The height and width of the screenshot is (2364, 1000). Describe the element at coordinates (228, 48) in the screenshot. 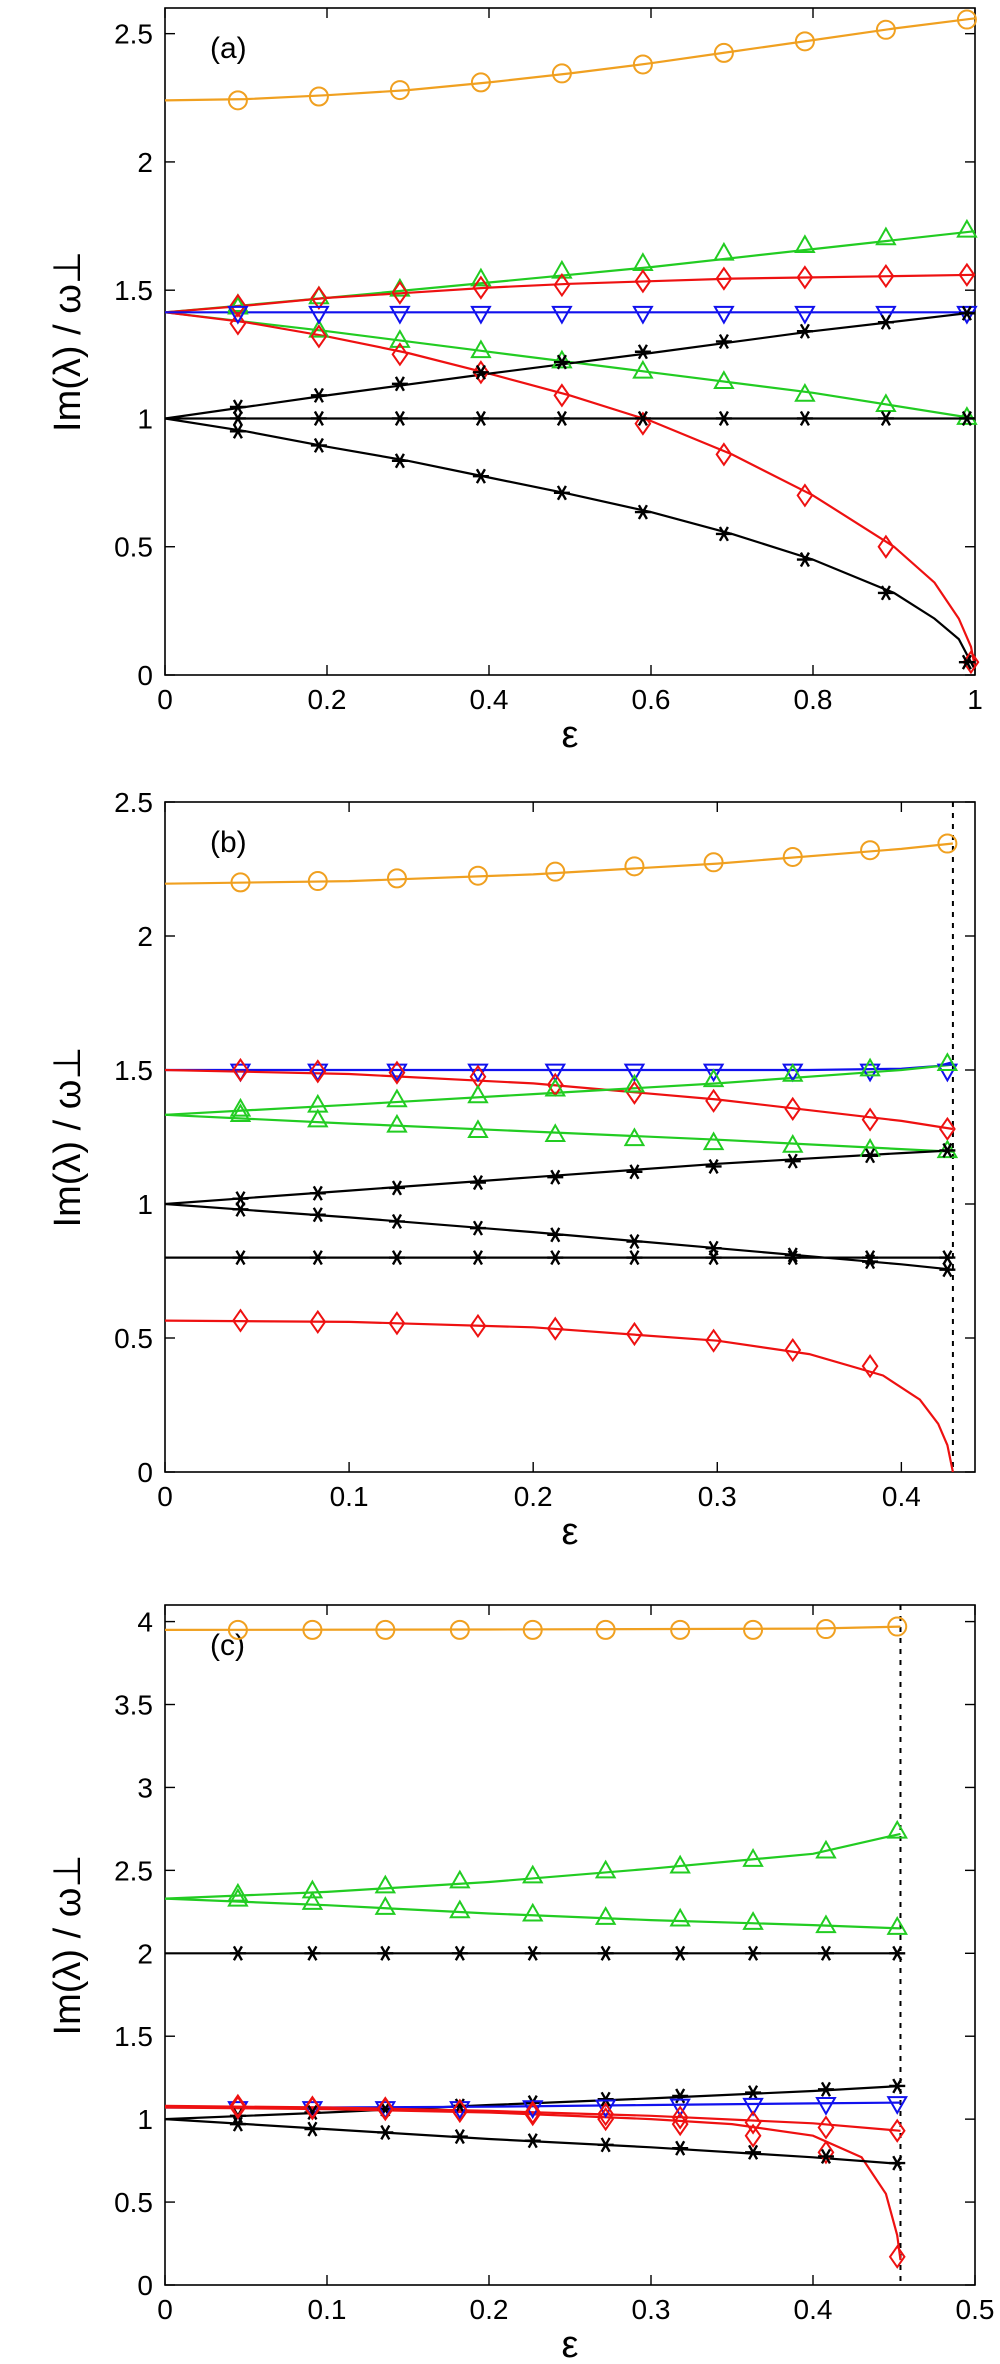

I see `panel-label: (a)` at that location.